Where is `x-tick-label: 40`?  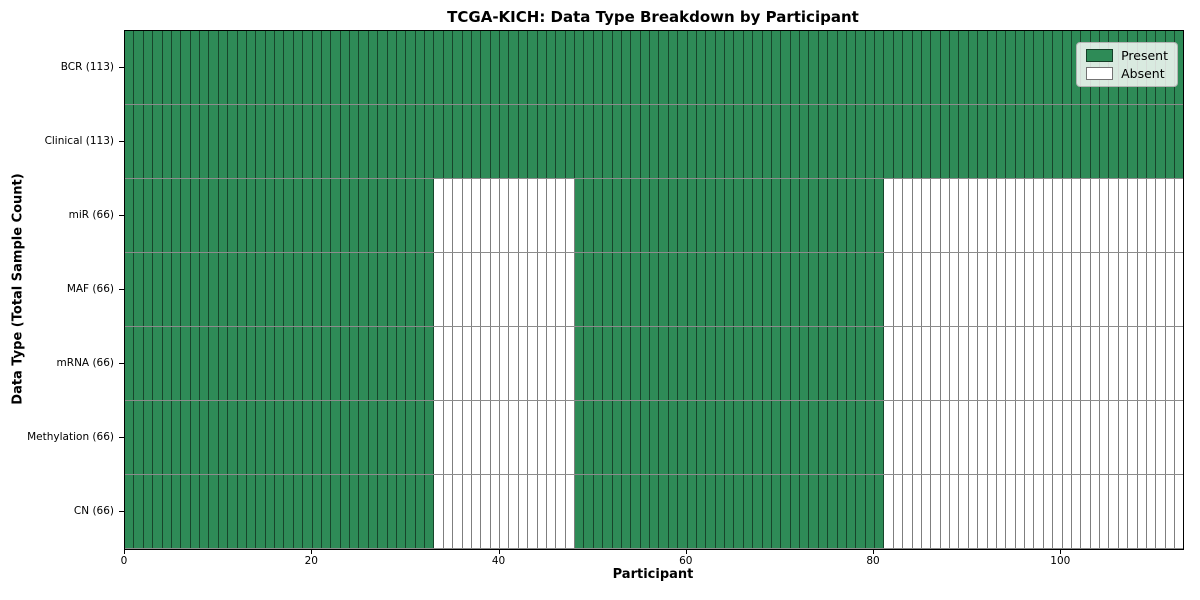 x-tick-label: 40 is located at coordinates (498, 561).